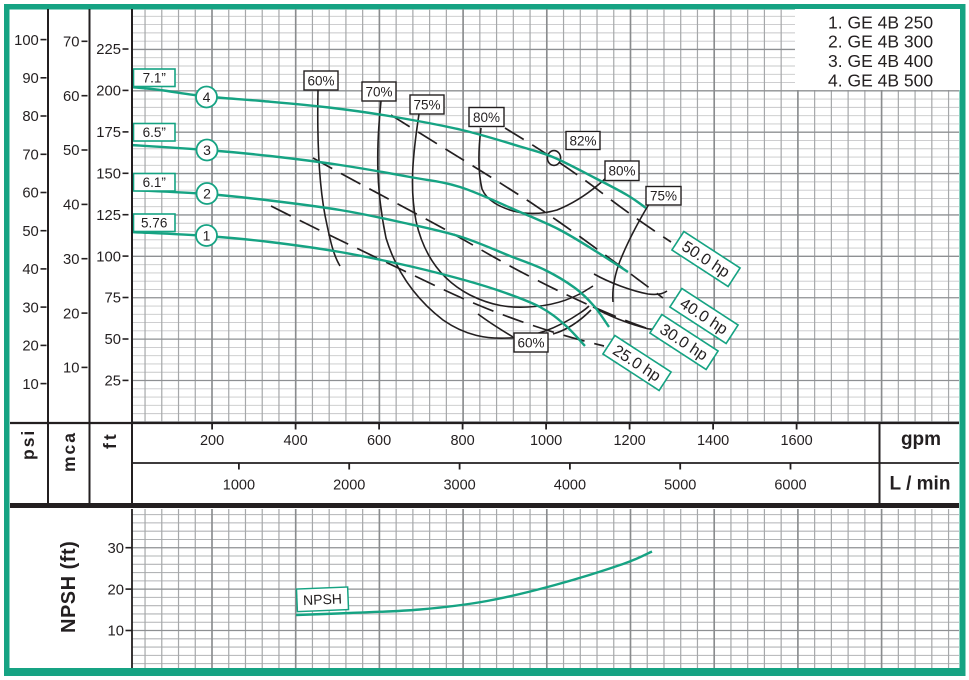 This screenshot has height=680, width=969. I want to click on svg-text: 5.76, so click(154, 223).